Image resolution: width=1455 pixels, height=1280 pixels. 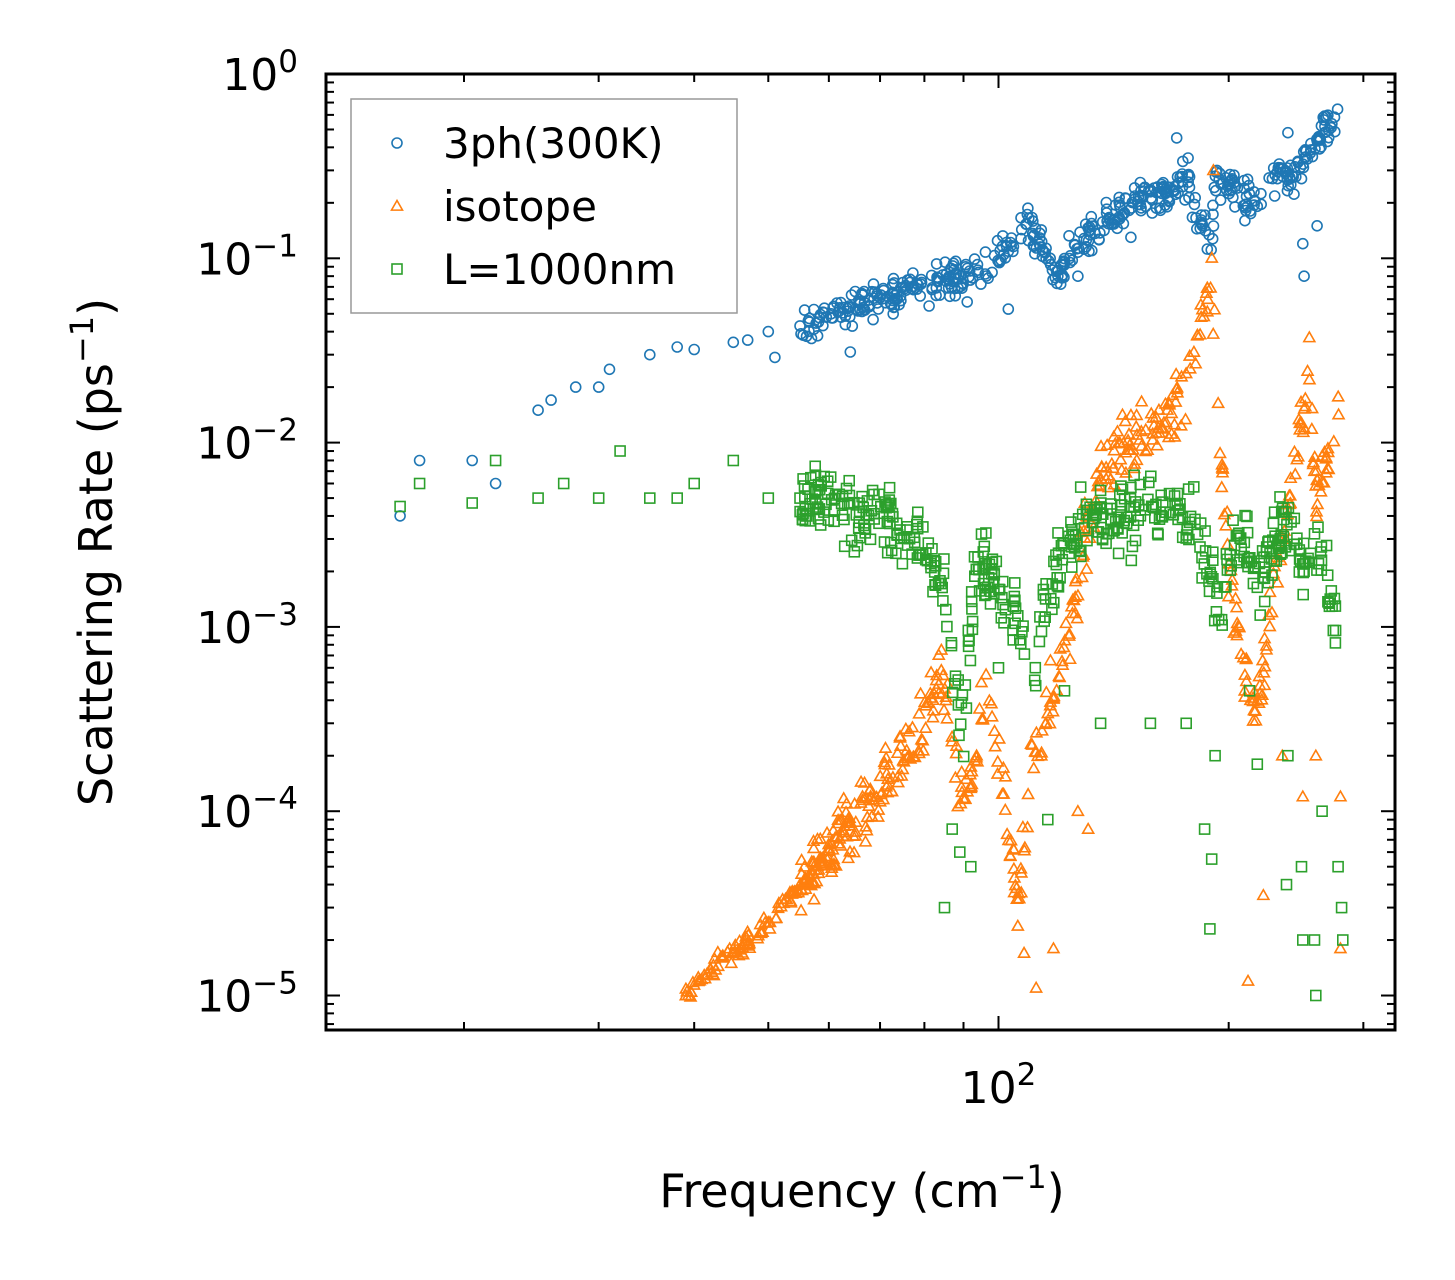 I want to click on y-tick-label: 10−2, so click(x=247, y=441).